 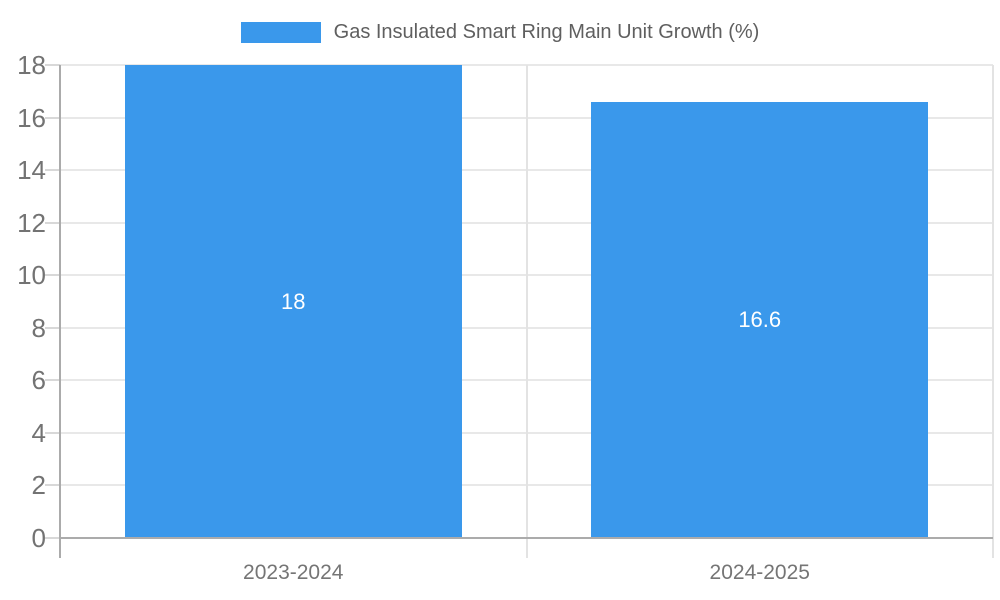 I want to click on y-tick-label: 2, so click(x=38, y=485).